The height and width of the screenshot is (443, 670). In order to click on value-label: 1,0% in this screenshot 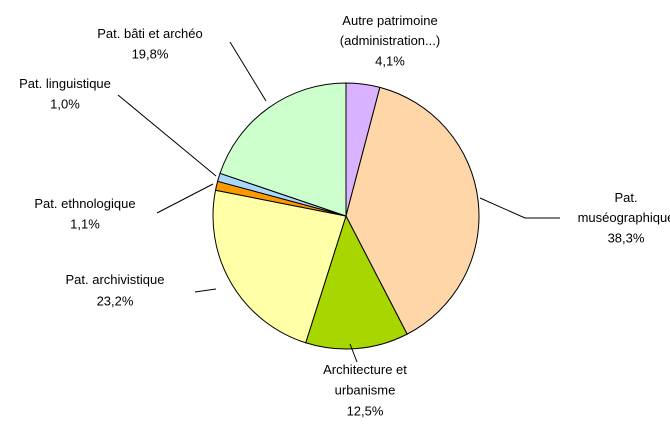, I will do `click(65, 103)`.